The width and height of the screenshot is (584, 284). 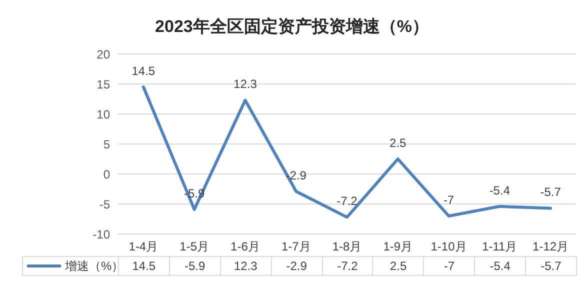 What do you see at coordinates (551, 192) in the screenshot?
I see `data-label: -5.7` at bounding box center [551, 192].